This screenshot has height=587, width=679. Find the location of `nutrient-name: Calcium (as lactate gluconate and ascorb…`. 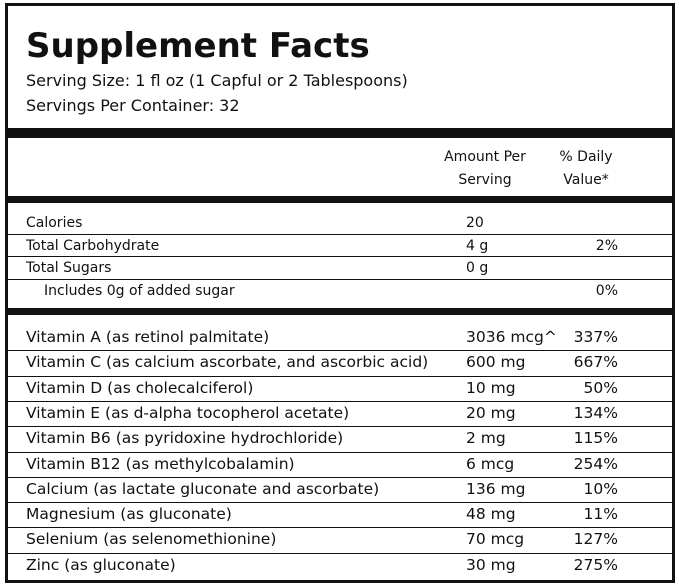

nutrient-name: Calcium (as lactate gluconate and ascorb… is located at coordinates (203, 488).